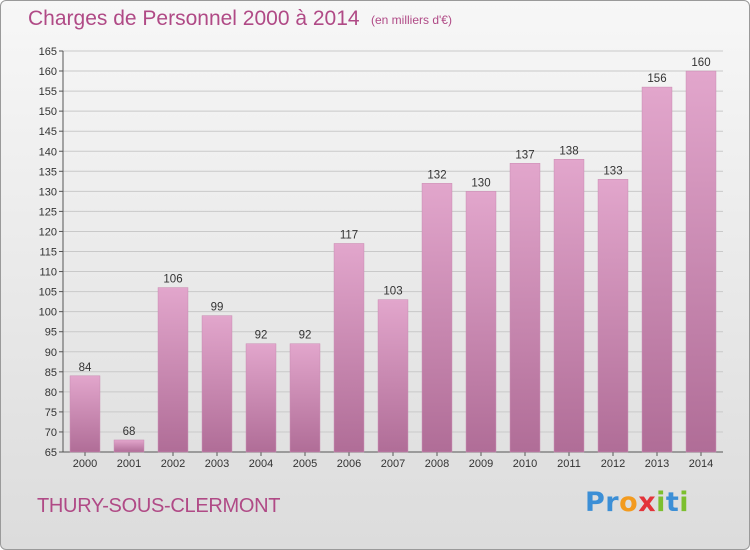 This screenshot has height=550, width=750. I want to click on bar-2009, so click(481, 322).